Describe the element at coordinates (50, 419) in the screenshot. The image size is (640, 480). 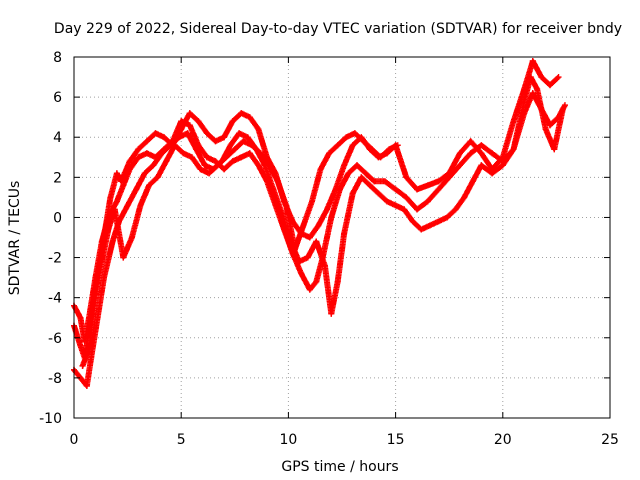
I see `y-tick-label: -10` at that location.